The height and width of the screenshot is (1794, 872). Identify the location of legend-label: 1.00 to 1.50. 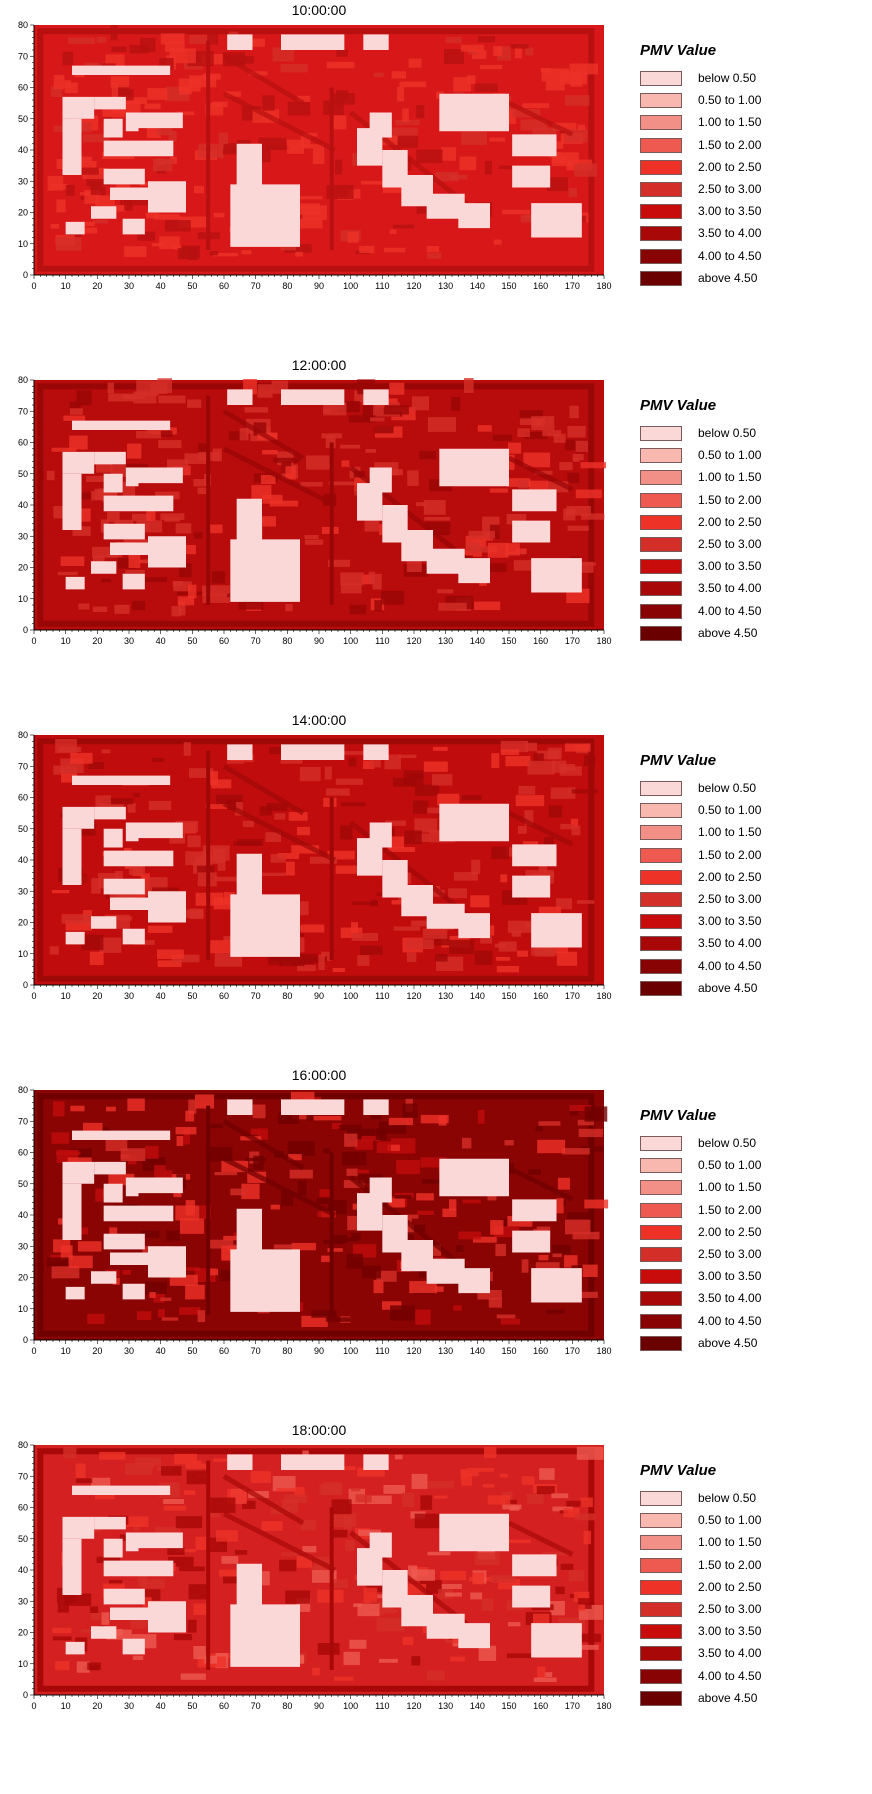
(730, 1542).